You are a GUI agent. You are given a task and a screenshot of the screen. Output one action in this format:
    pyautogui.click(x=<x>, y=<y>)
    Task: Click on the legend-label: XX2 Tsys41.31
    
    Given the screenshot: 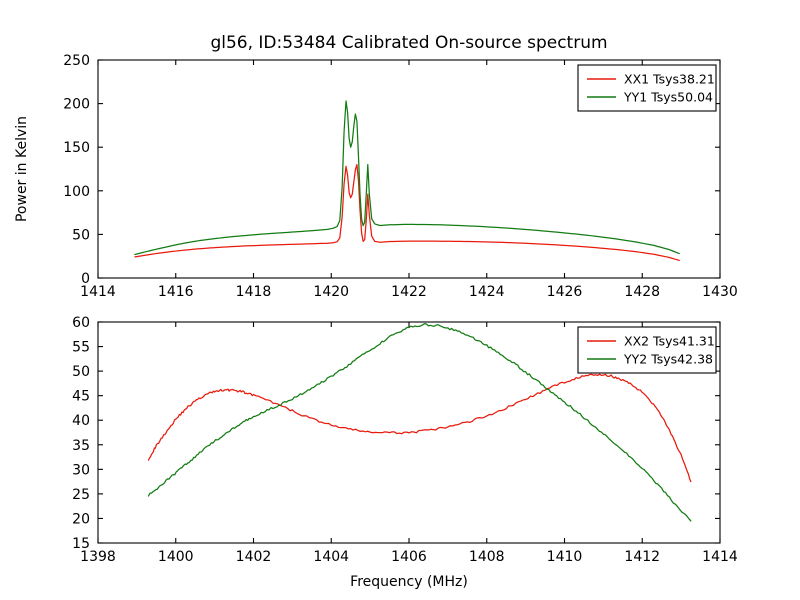 What is the action you would take?
    pyautogui.click(x=669, y=341)
    